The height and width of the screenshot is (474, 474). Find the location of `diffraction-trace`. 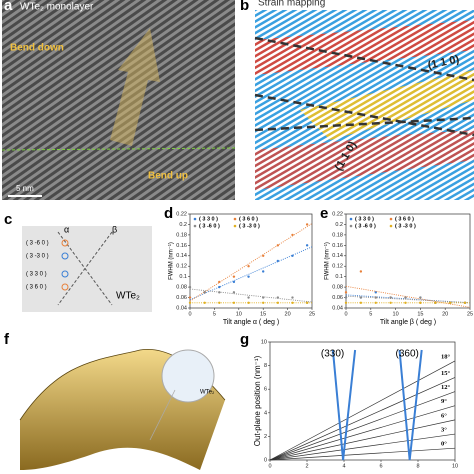

diffraction-trace is located at coordinates (410, 405).